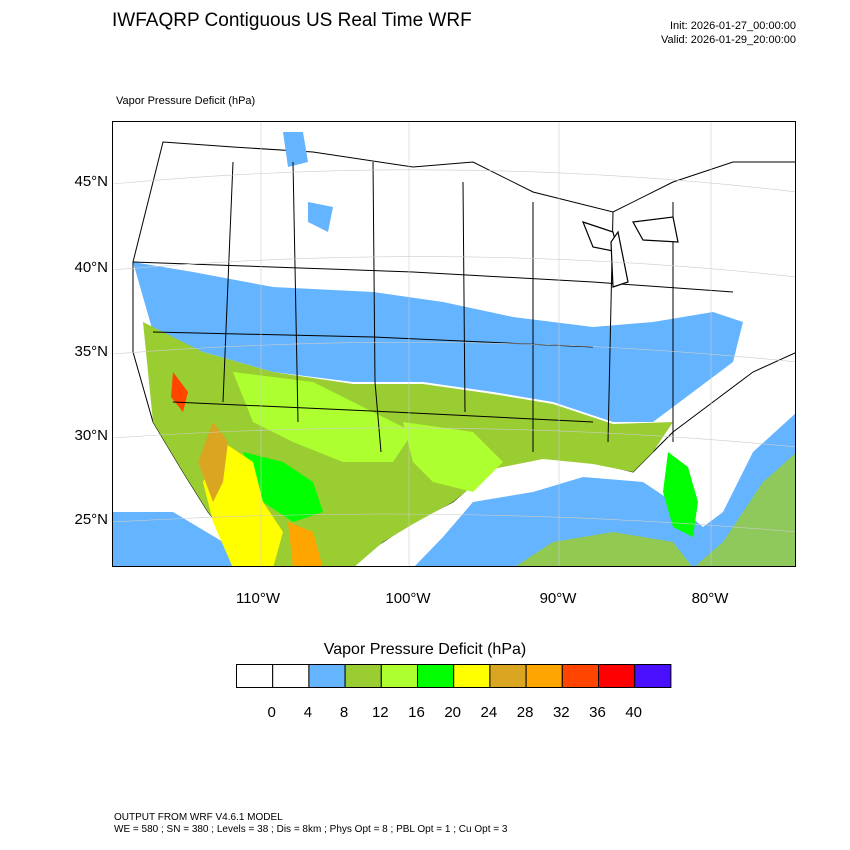 The image size is (850, 850). Describe the element at coordinates (733, 26) in the screenshot. I see `init-time: Init: 2026-01-27_00:00:00` at that location.